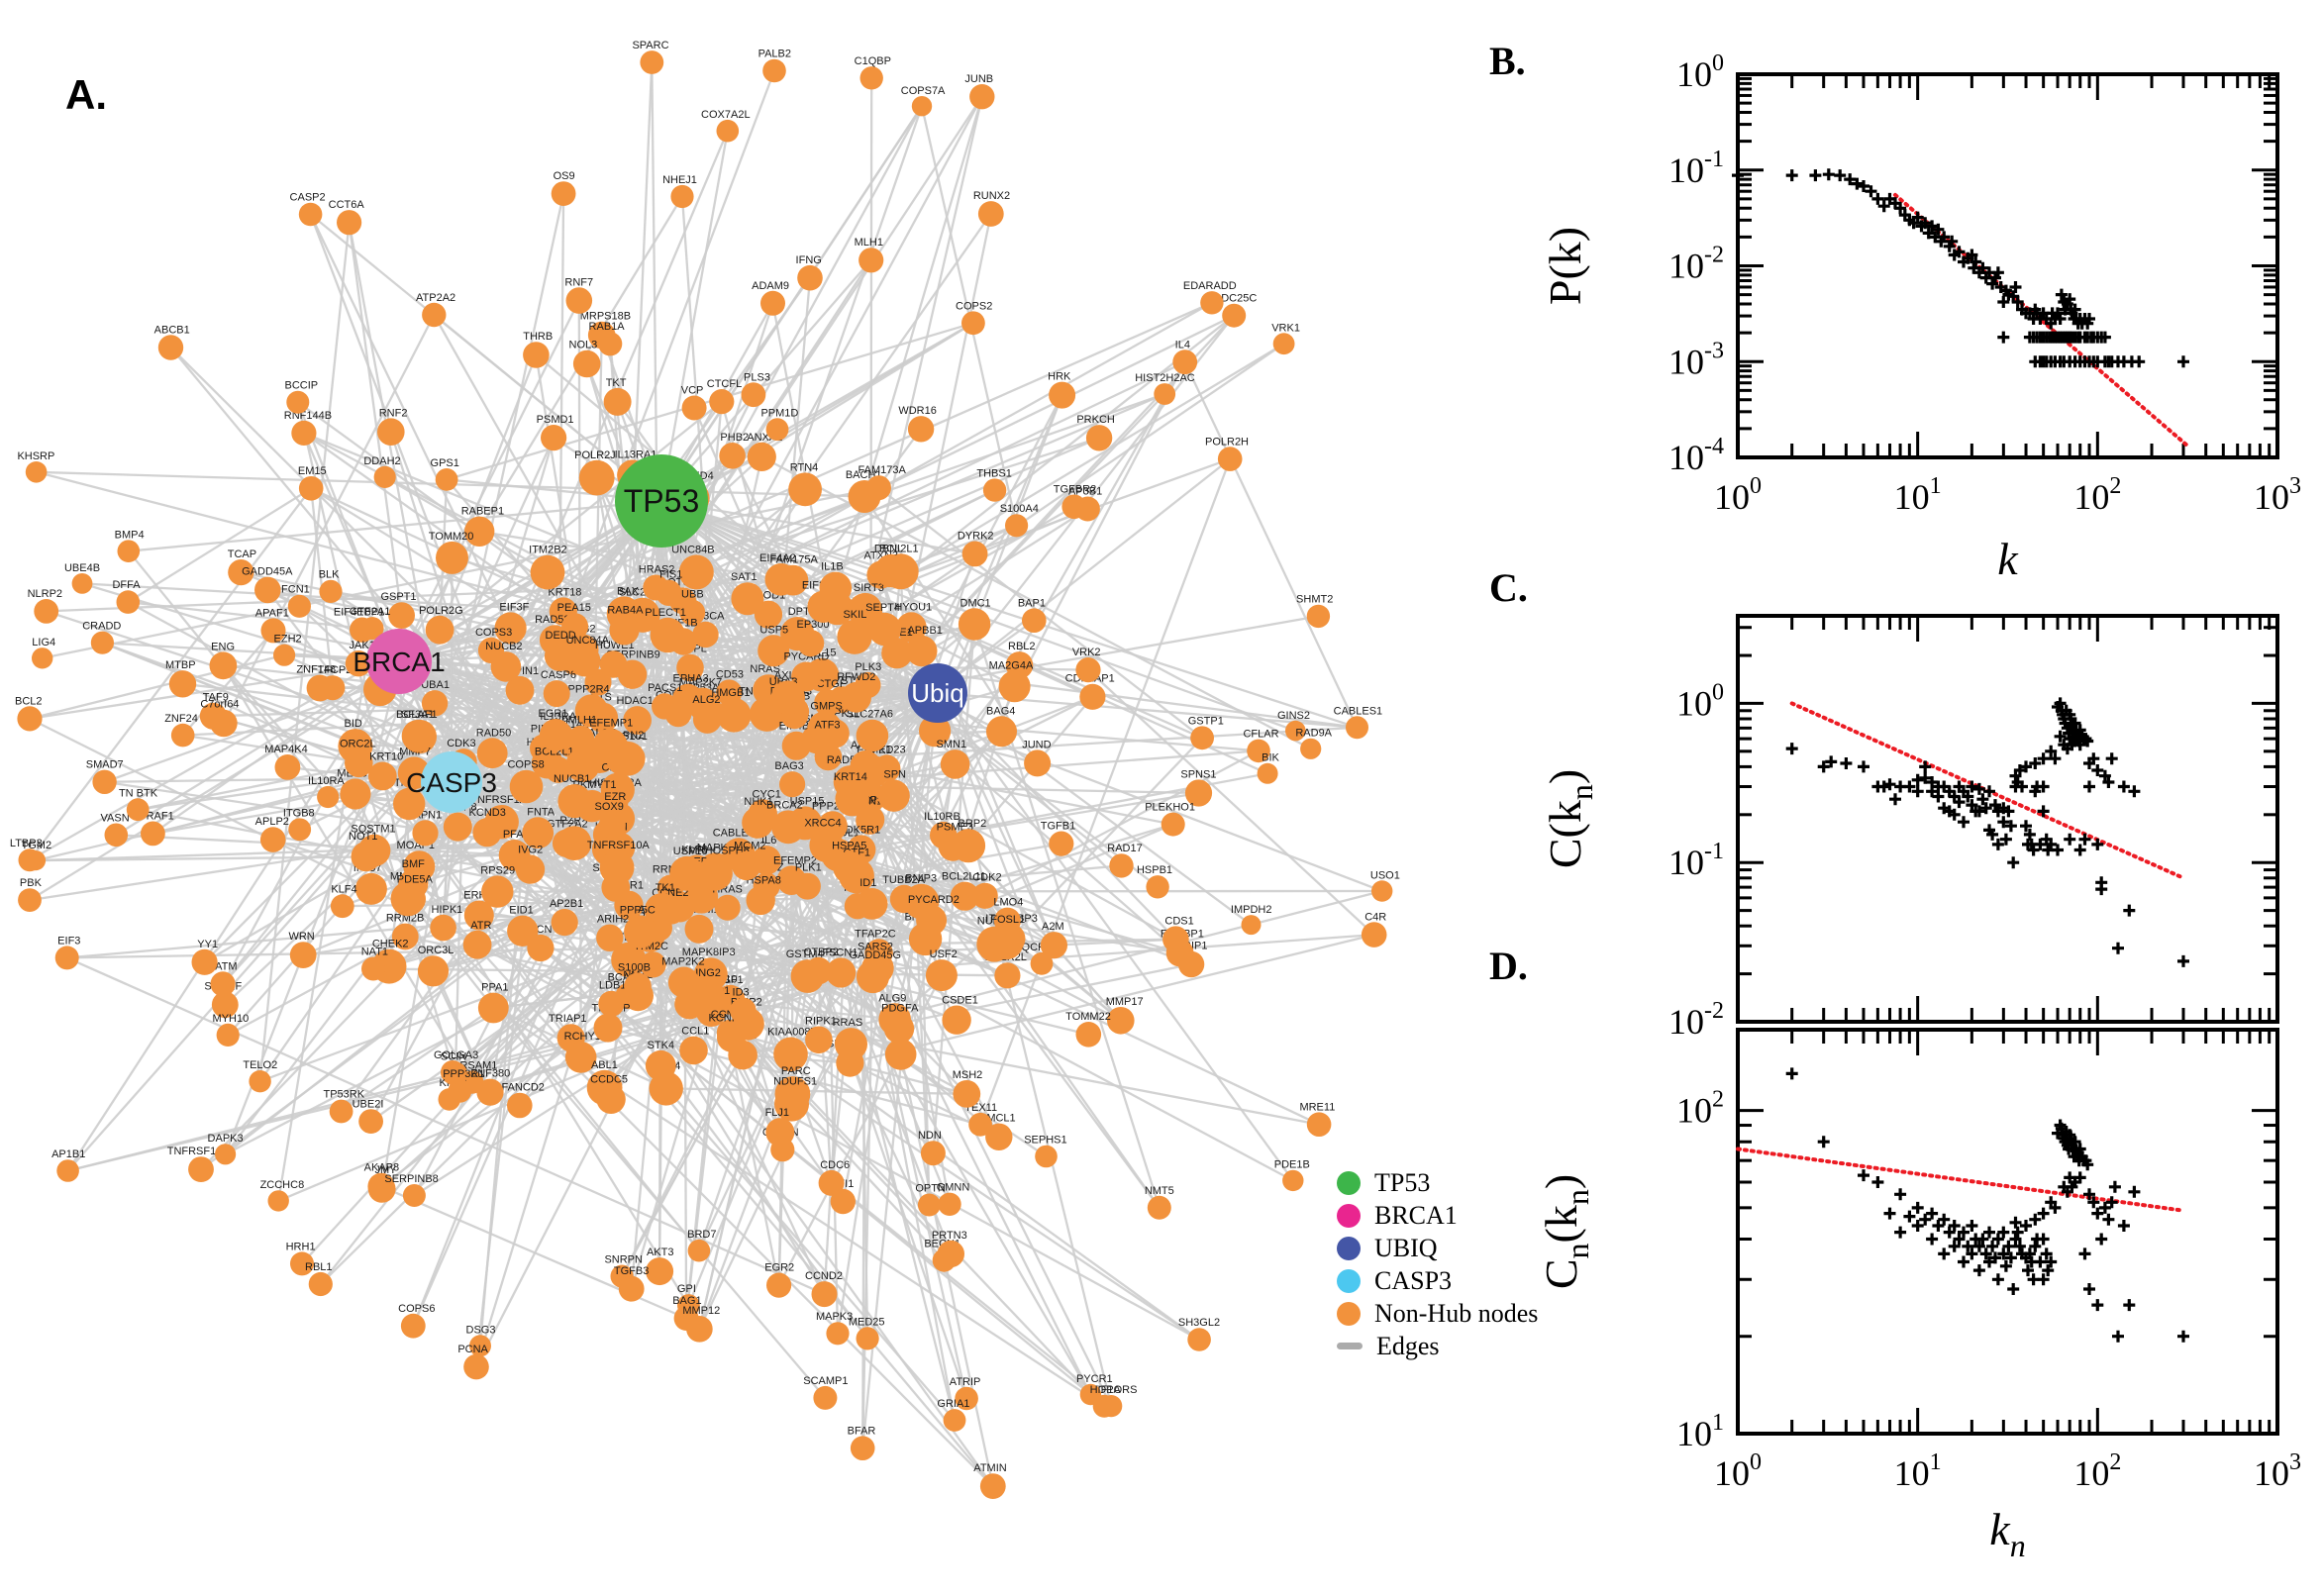 This screenshot has height=1596, width=2323. I want to click on gene-label: USP15, so click(808, 801).